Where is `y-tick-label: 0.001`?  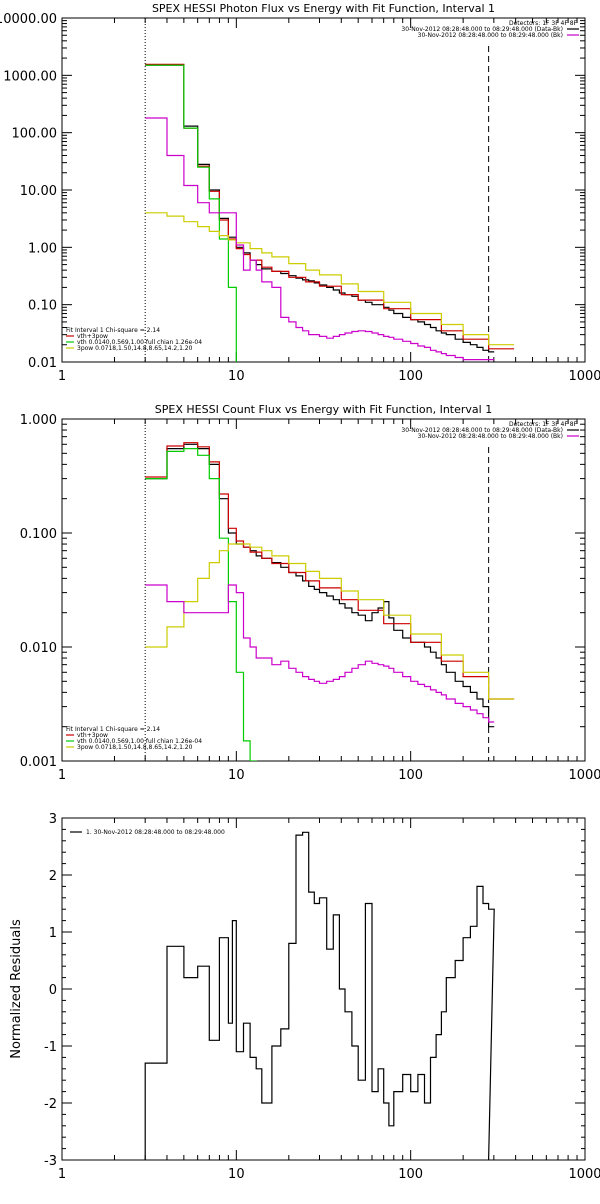
y-tick-label: 0.001 is located at coordinates (38, 762).